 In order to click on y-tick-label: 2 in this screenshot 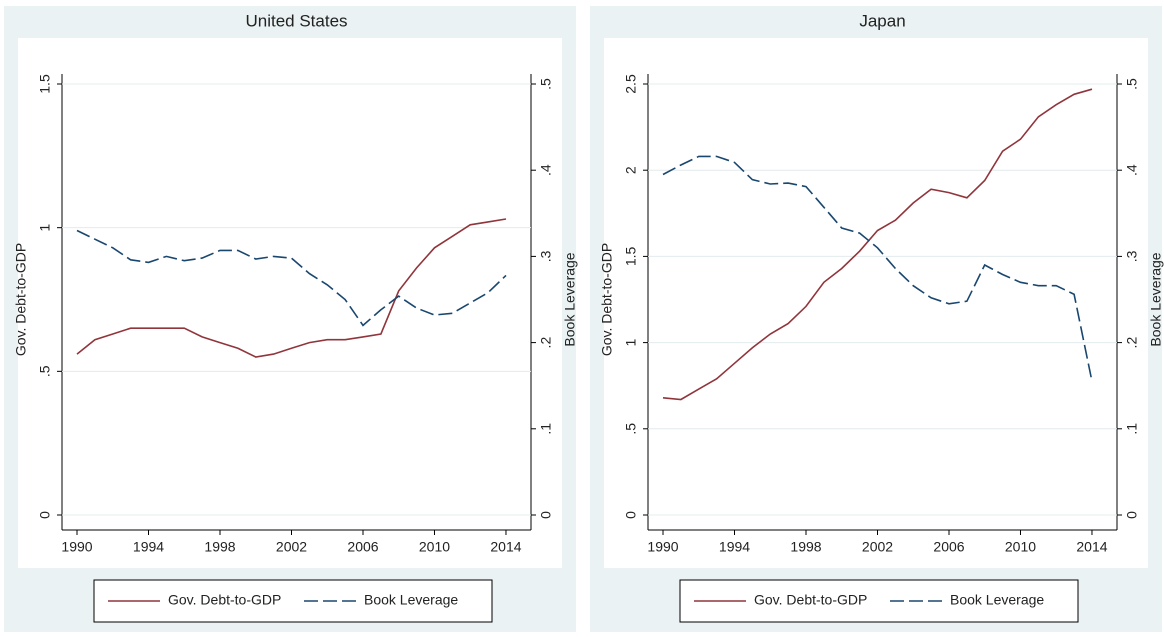, I will do `click(631, 170)`.